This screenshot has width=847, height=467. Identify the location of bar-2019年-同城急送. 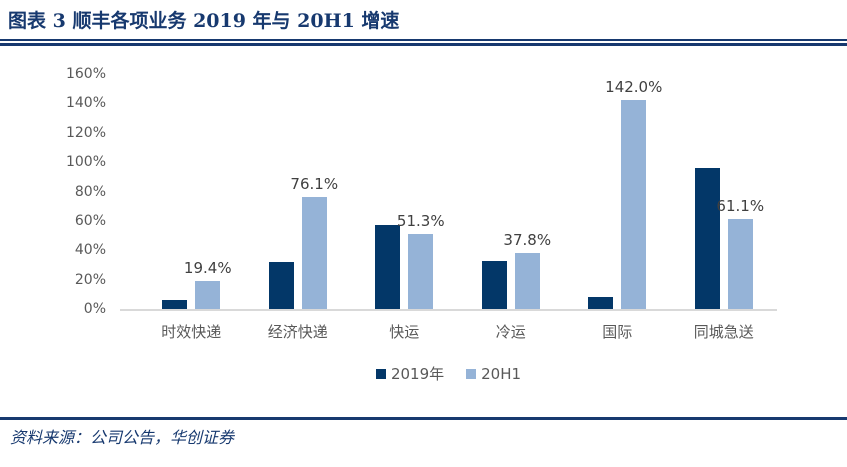
(707, 238).